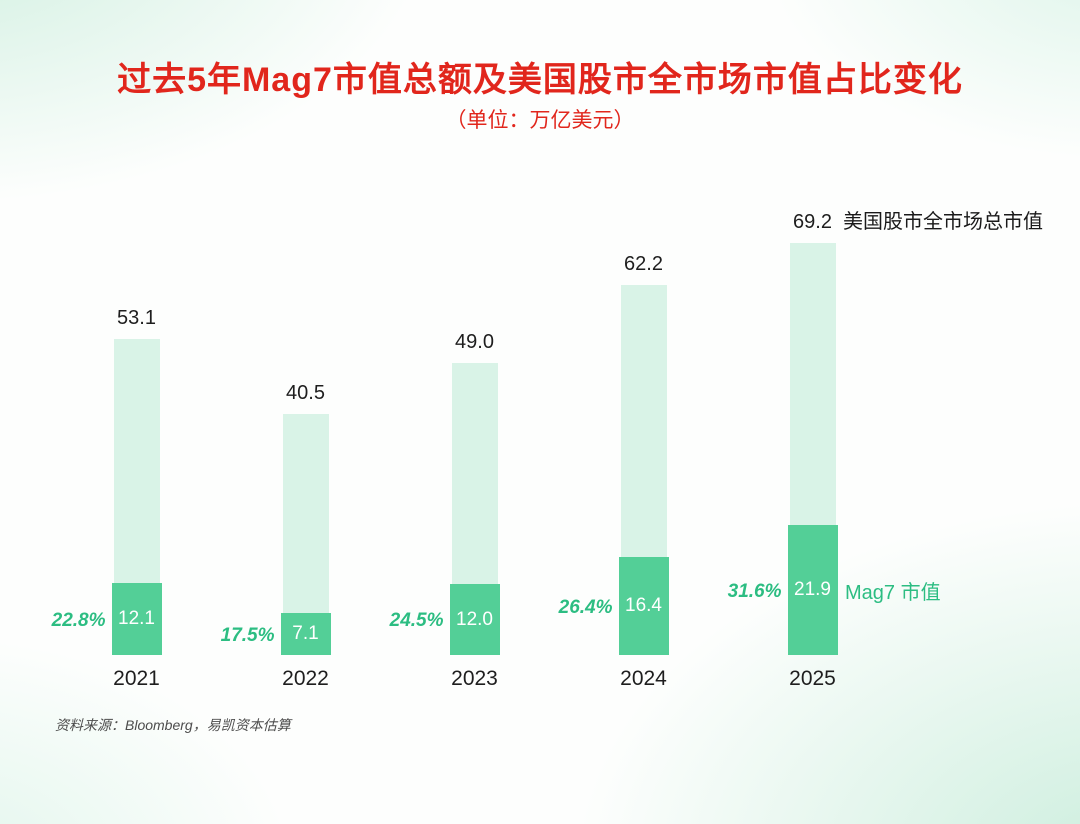 Image resolution: width=1080 pixels, height=824 pixels. I want to click on year-label: 2025, so click(812, 678).